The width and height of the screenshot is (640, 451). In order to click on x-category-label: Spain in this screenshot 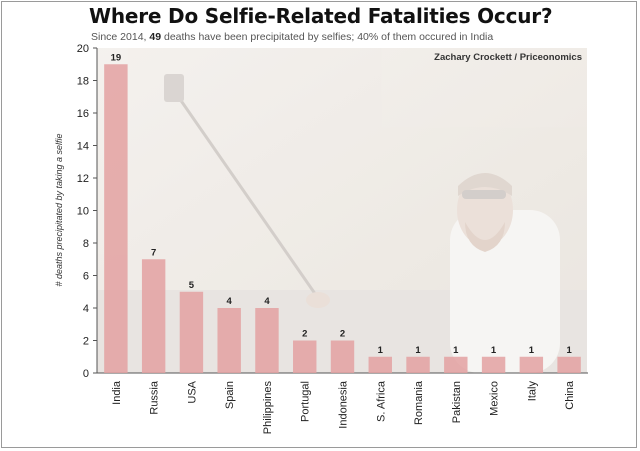, I will do `click(230, 395)`.